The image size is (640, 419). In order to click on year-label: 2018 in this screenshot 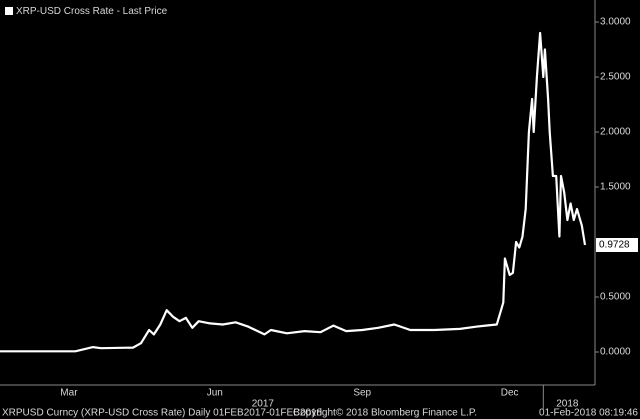, I will do `click(567, 404)`.